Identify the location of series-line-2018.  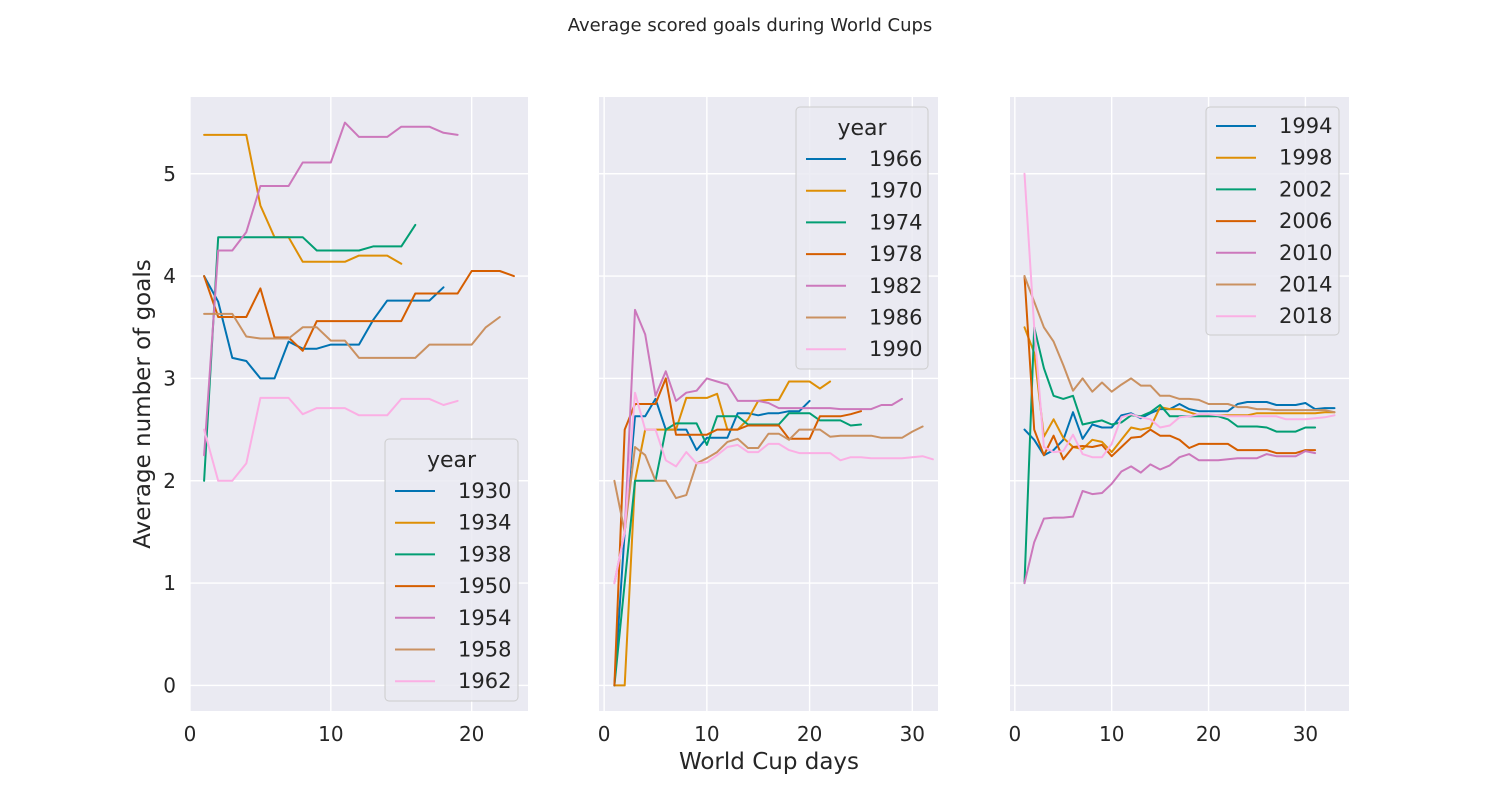
(1179, 315).